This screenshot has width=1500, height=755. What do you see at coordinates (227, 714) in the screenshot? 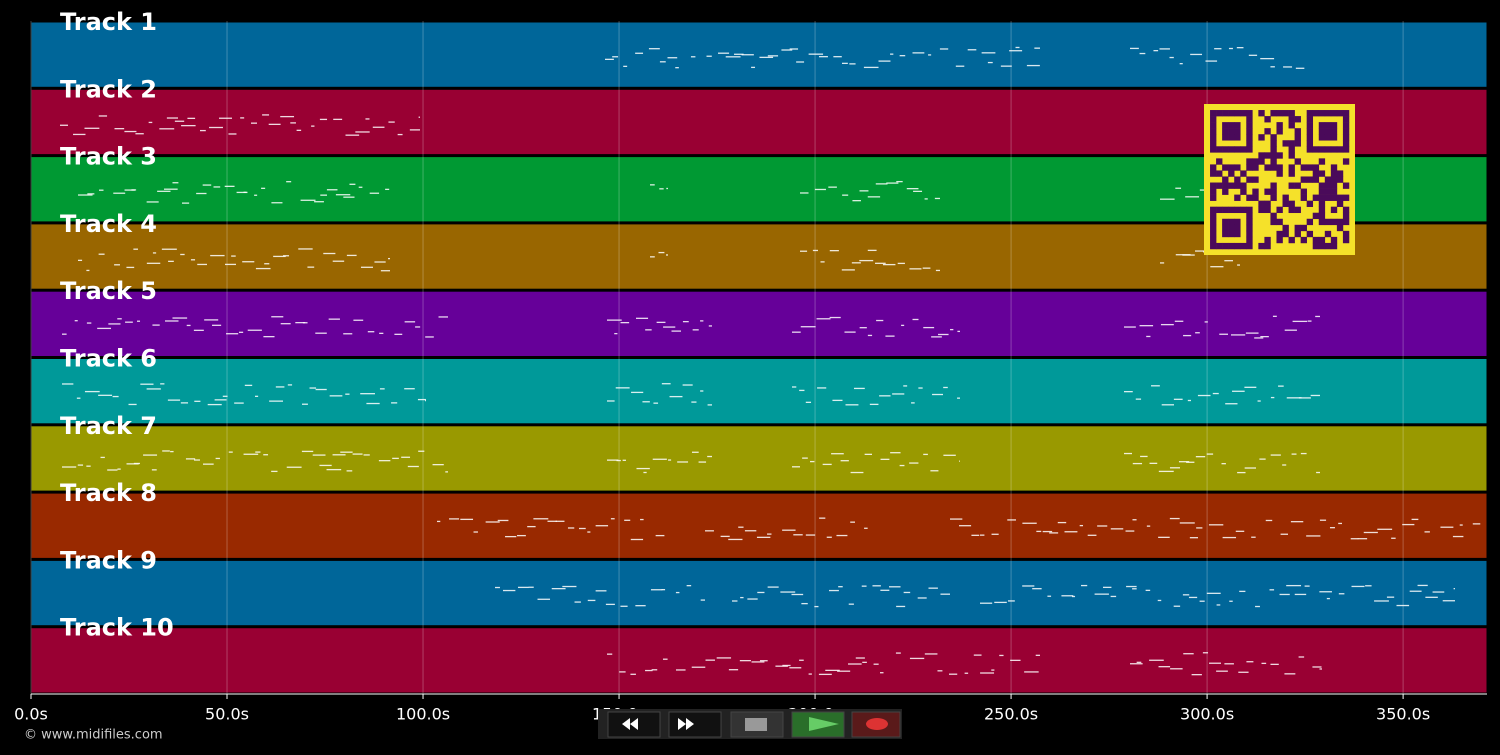
I see `x-tick-label: 50.0s` at bounding box center [227, 714].